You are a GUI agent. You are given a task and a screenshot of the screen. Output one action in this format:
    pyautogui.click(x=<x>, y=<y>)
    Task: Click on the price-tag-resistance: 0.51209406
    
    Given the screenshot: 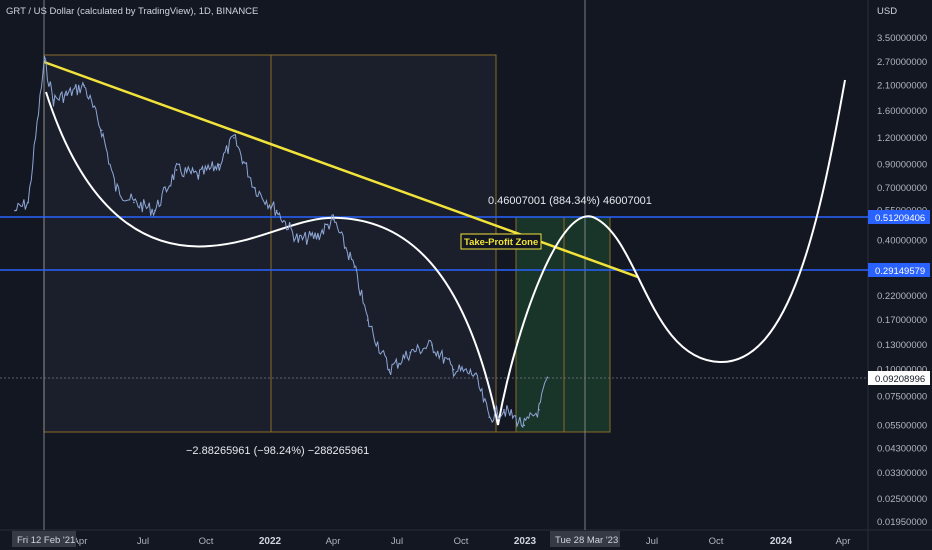 What is the action you would take?
    pyautogui.click(x=899, y=217)
    